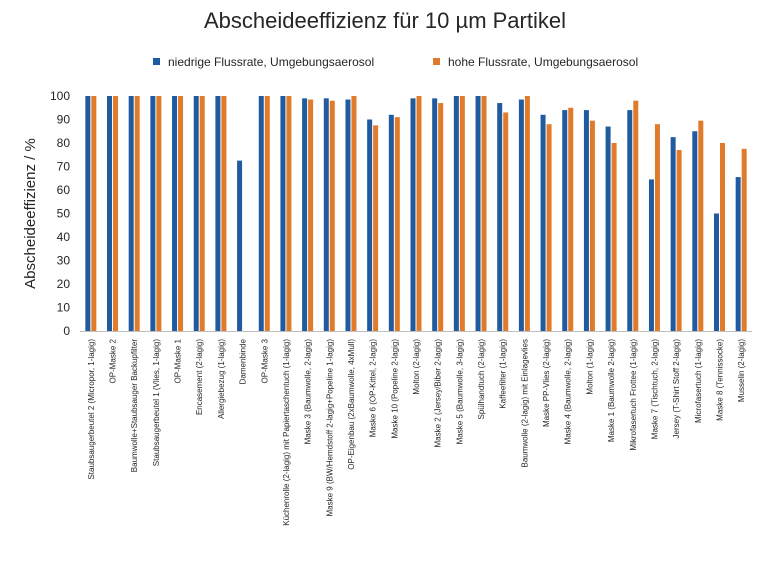 The image size is (770, 566). What do you see at coordinates (91, 409) in the screenshot?
I see `x-tick-label: Staubsaugerbeutel 2 (Micropor, 1-lagig)` at bounding box center [91, 409].